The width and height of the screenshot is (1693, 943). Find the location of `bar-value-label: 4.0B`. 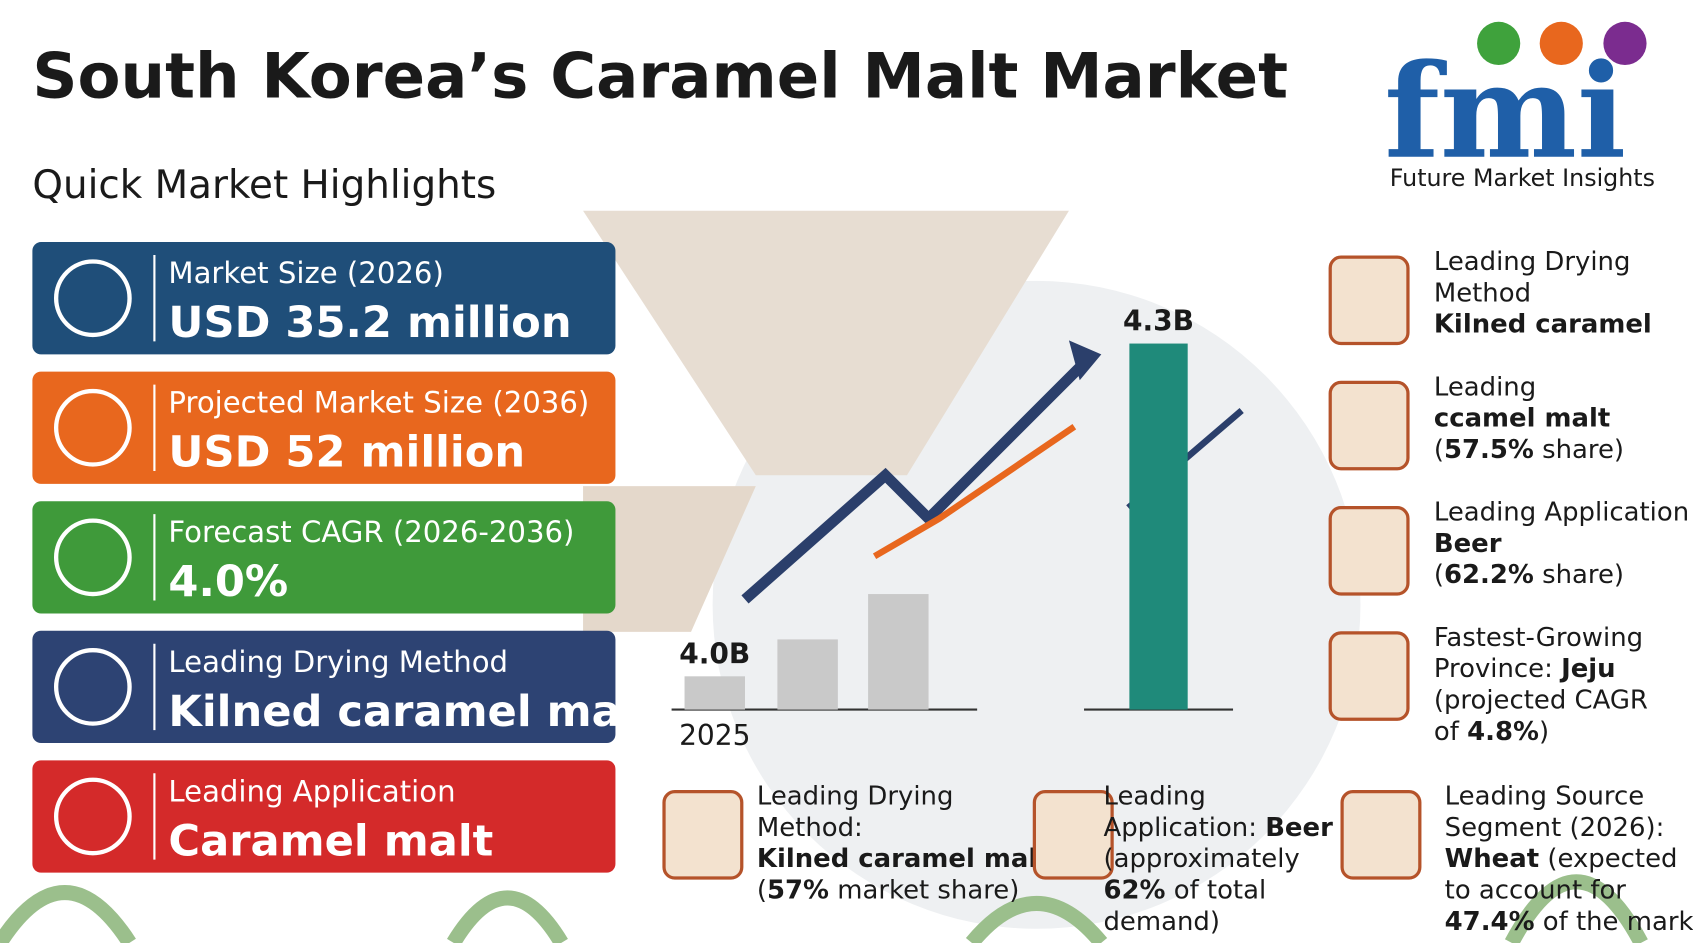

bar-value-label: 4.0B is located at coordinates (714, 653).